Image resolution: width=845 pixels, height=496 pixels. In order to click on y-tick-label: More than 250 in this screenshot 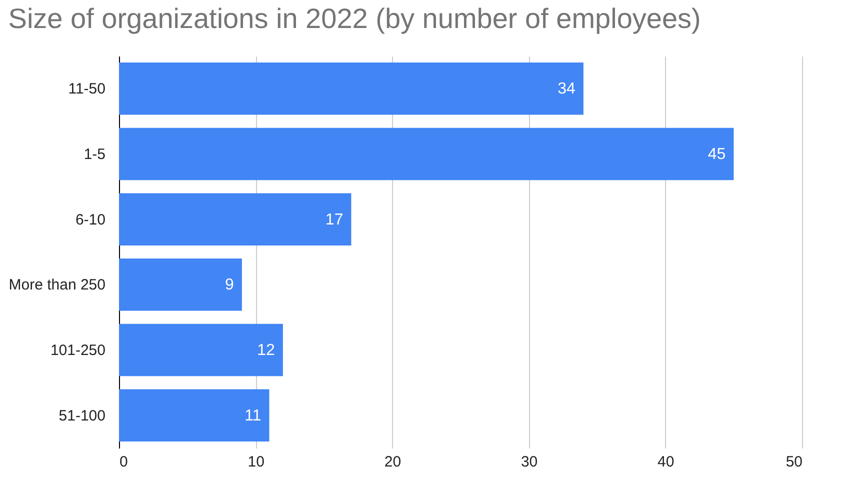, I will do `click(57, 285)`.